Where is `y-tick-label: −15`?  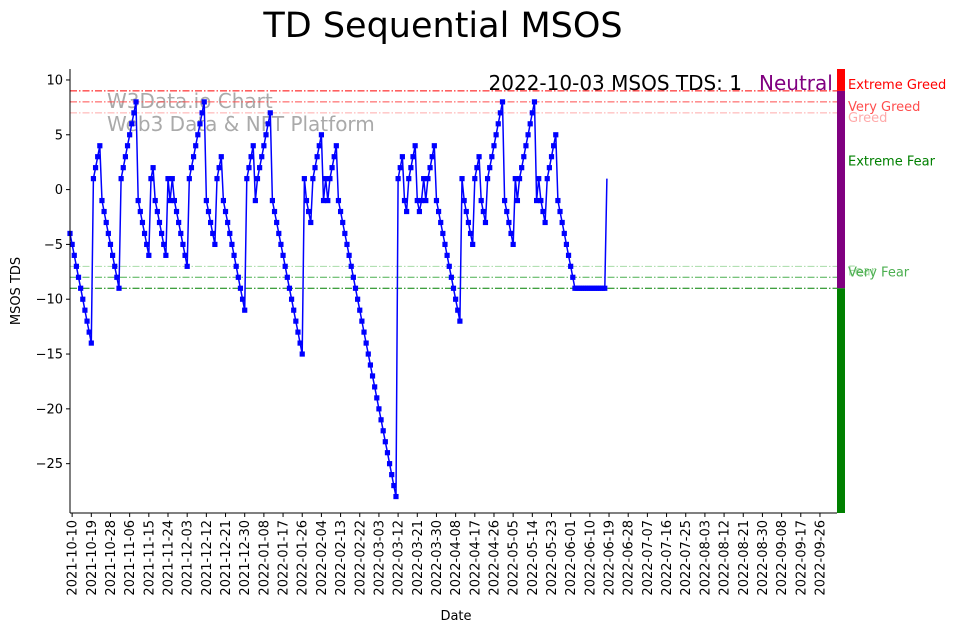 y-tick-label: −15 is located at coordinates (49, 355).